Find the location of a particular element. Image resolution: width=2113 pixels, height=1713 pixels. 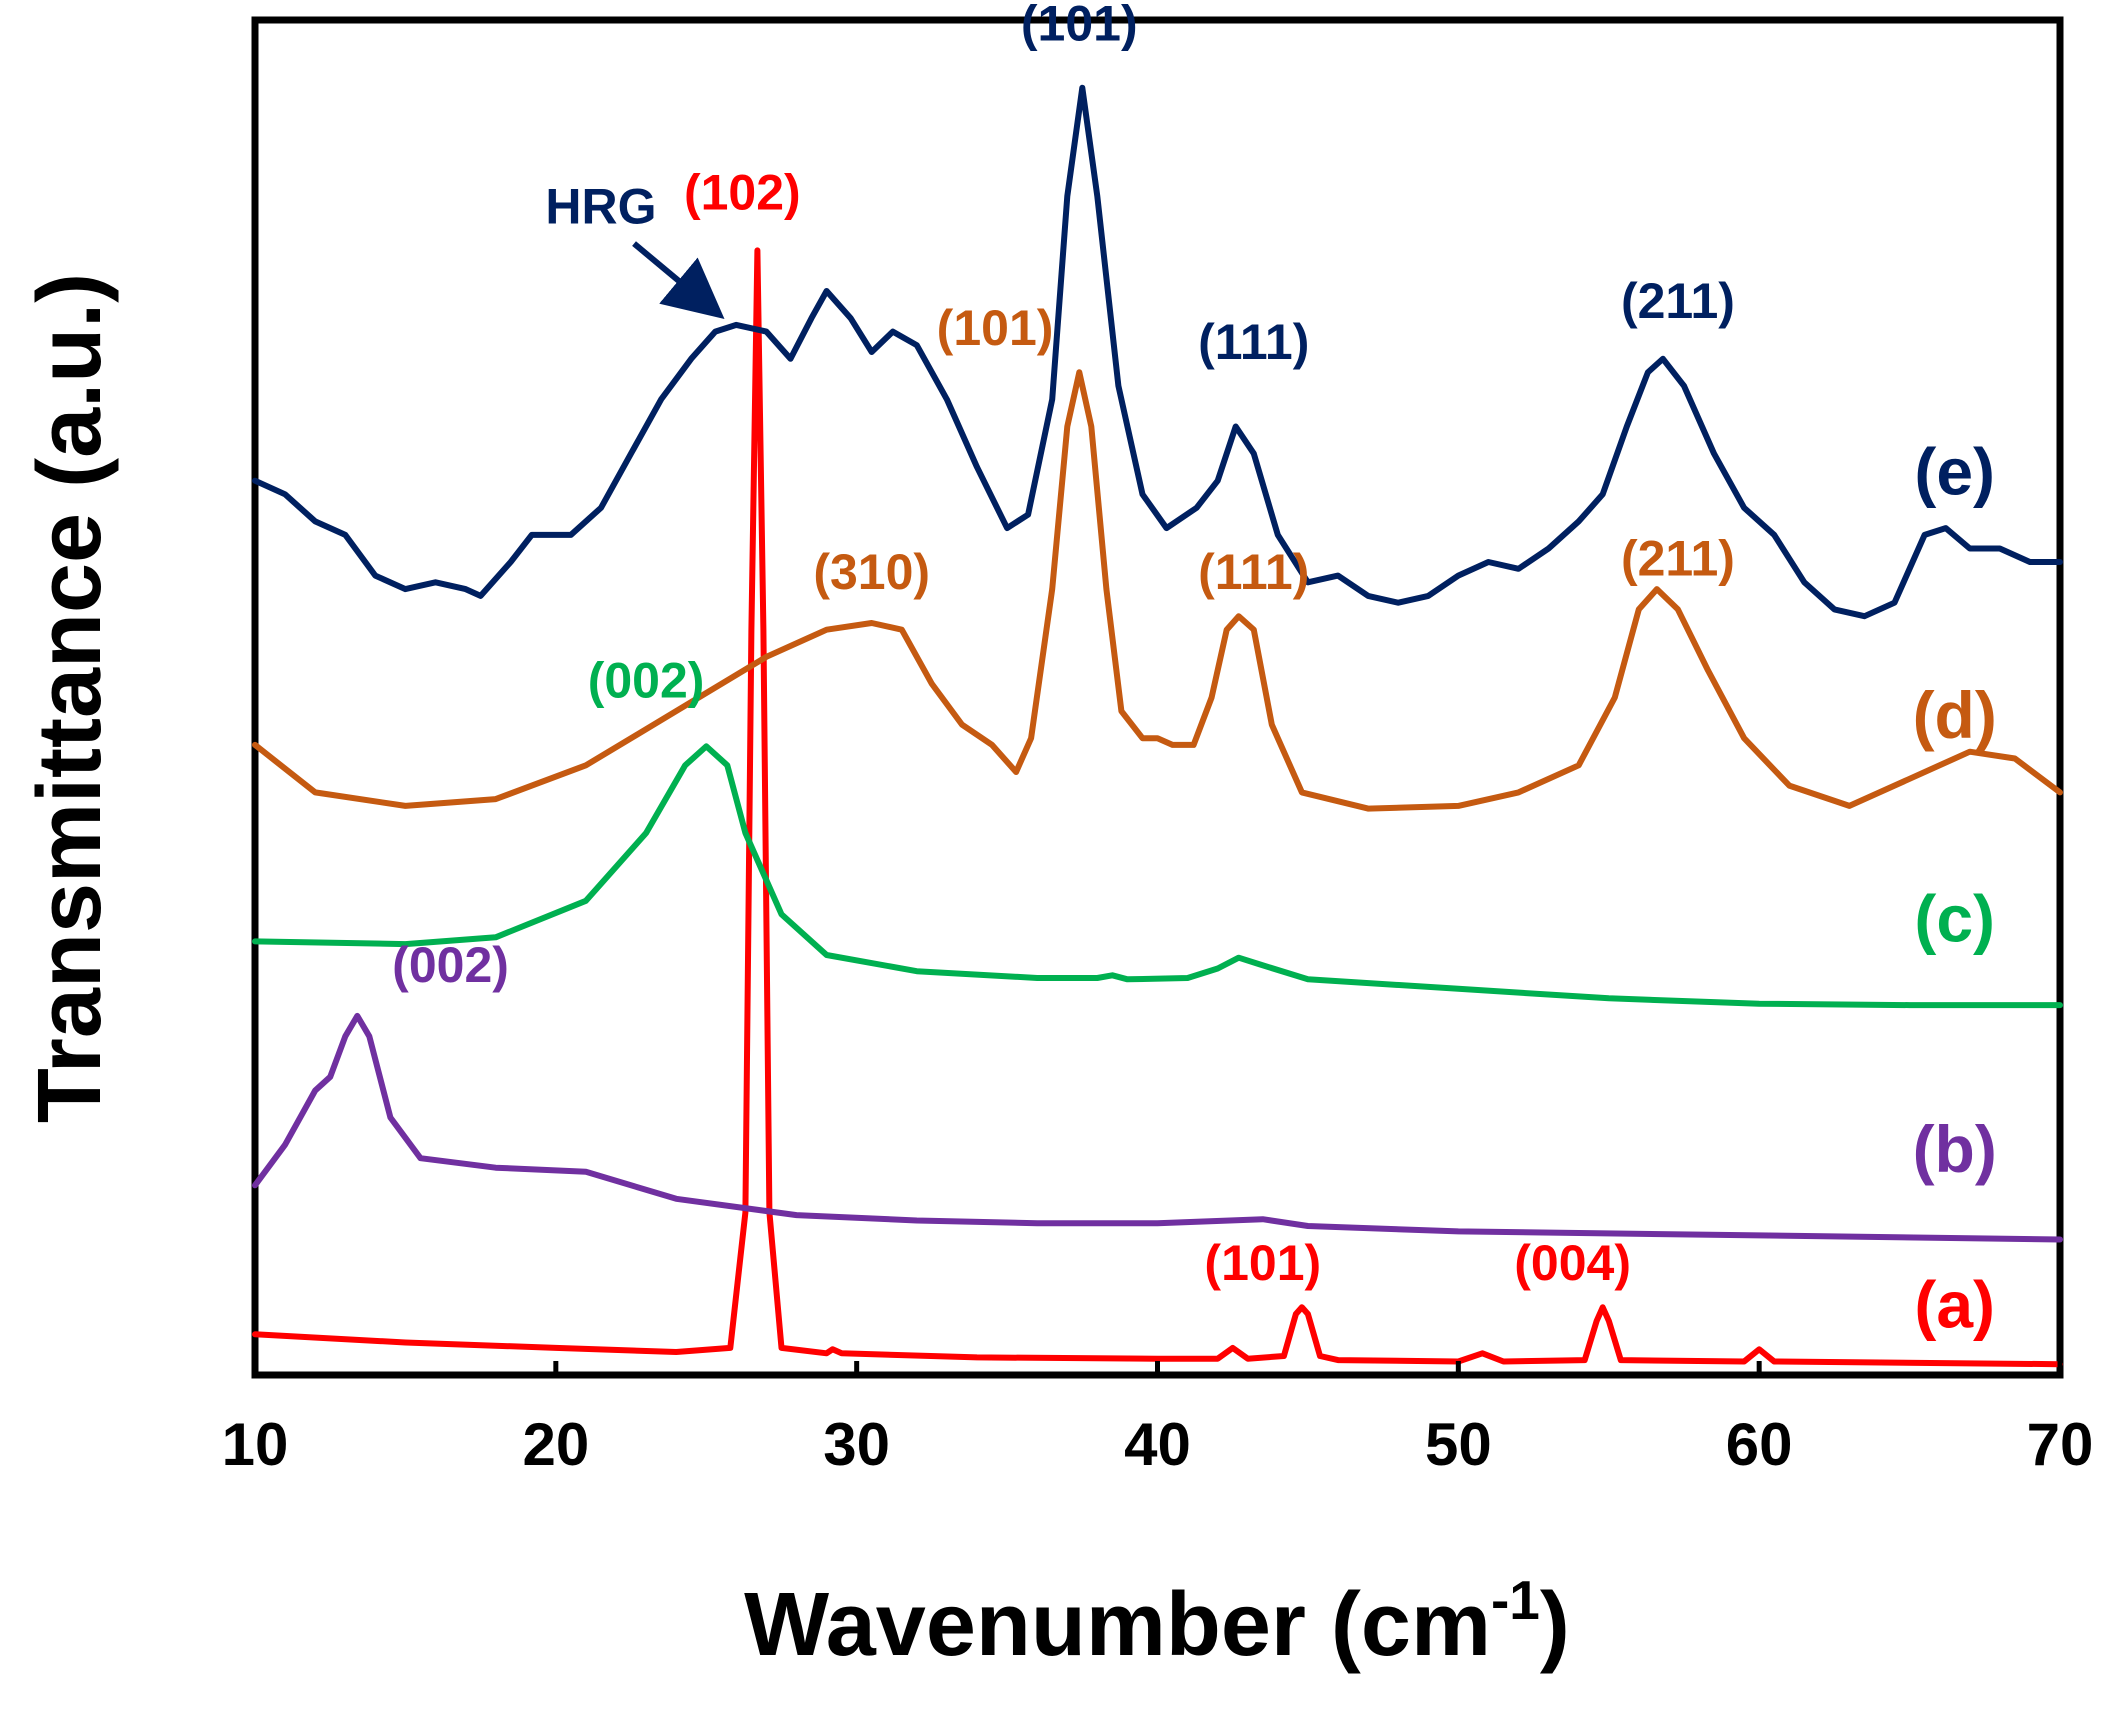

peak-label-5: (310) is located at coordinates (871, 572).